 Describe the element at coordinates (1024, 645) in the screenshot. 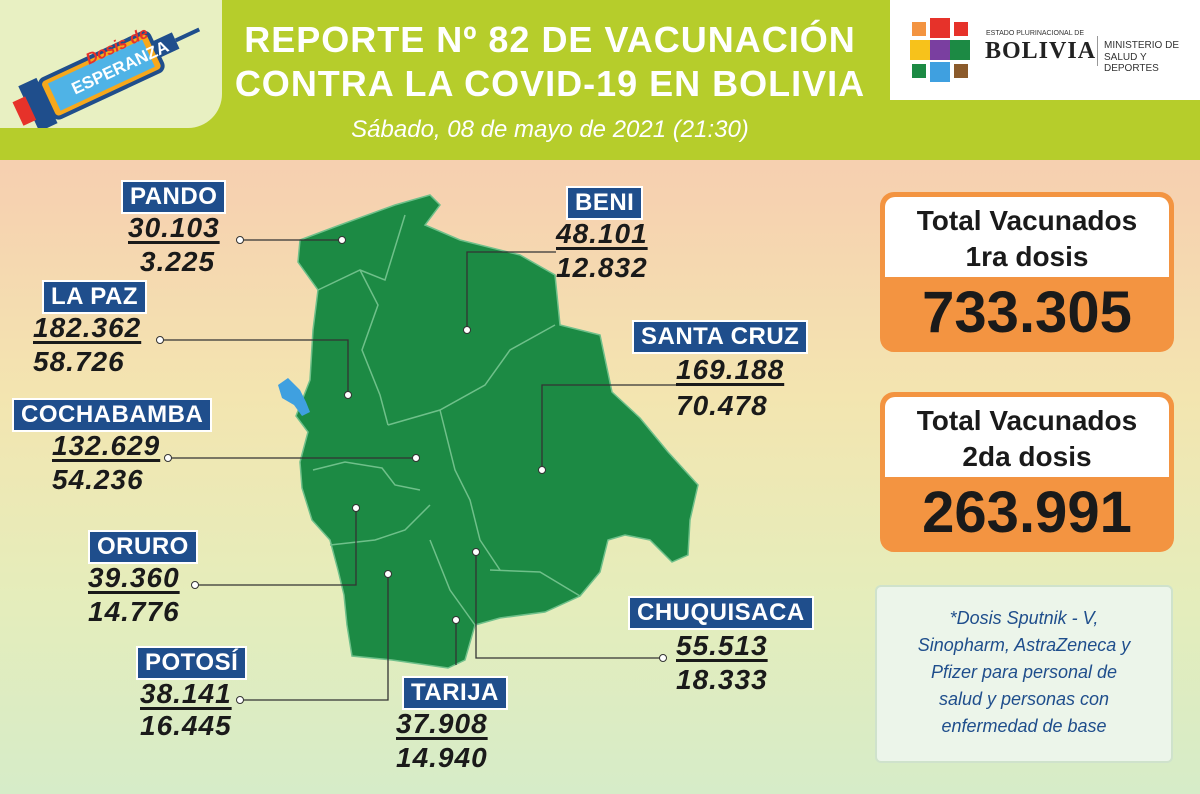

I see `note-line-2: Sinopharm, AstraZeneca y` at that location.